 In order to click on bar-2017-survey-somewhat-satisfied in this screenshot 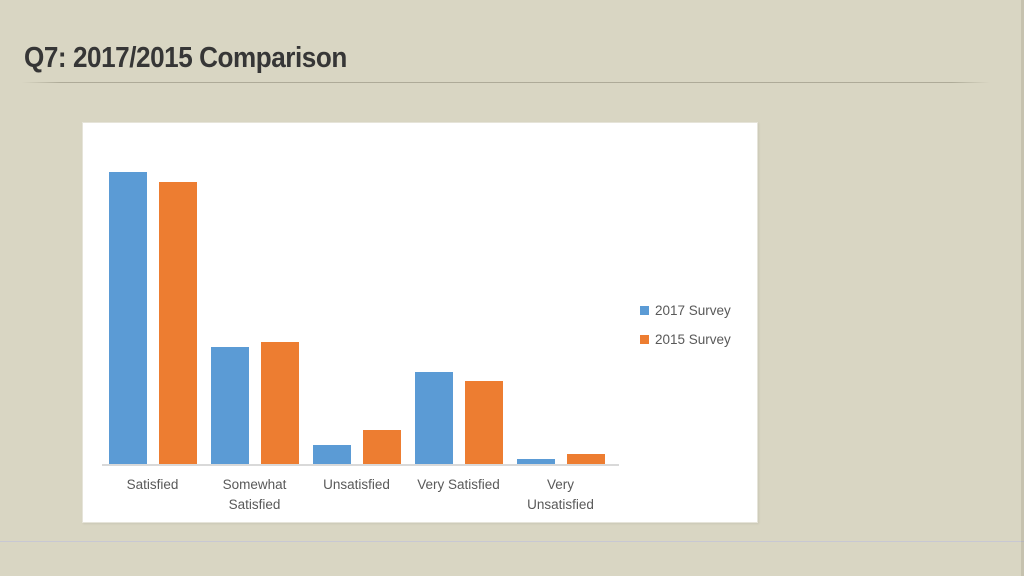, I will do `click(230, 405)`.